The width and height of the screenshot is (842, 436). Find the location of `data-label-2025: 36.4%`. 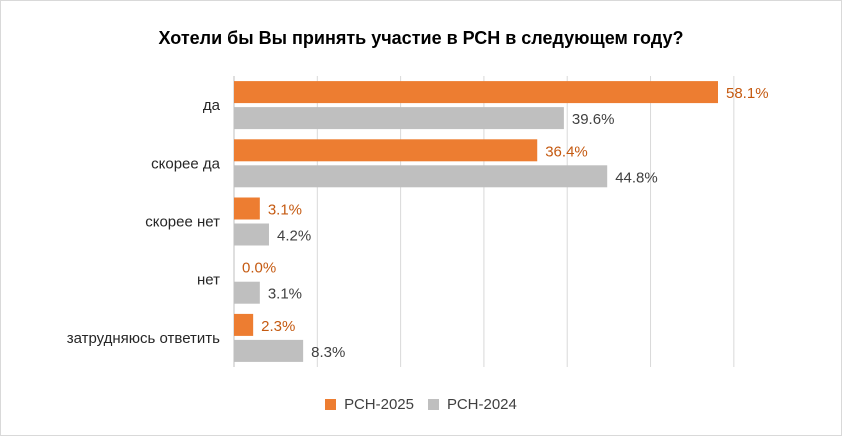

data-label-2025: 36.4% is located at coordinates (566, 151).